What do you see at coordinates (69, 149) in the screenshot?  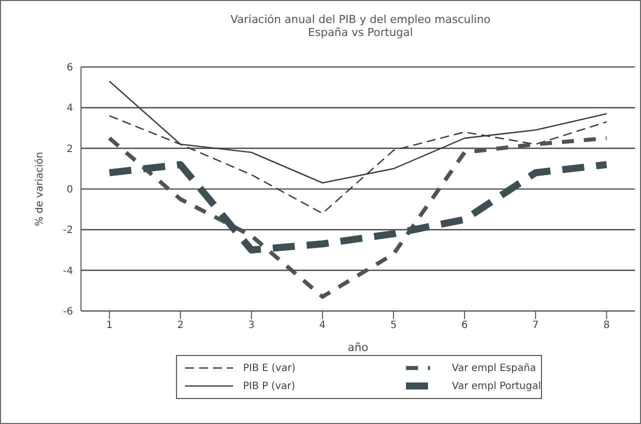 I see `y-tick-label: 2` at bounding box center [69, 149].